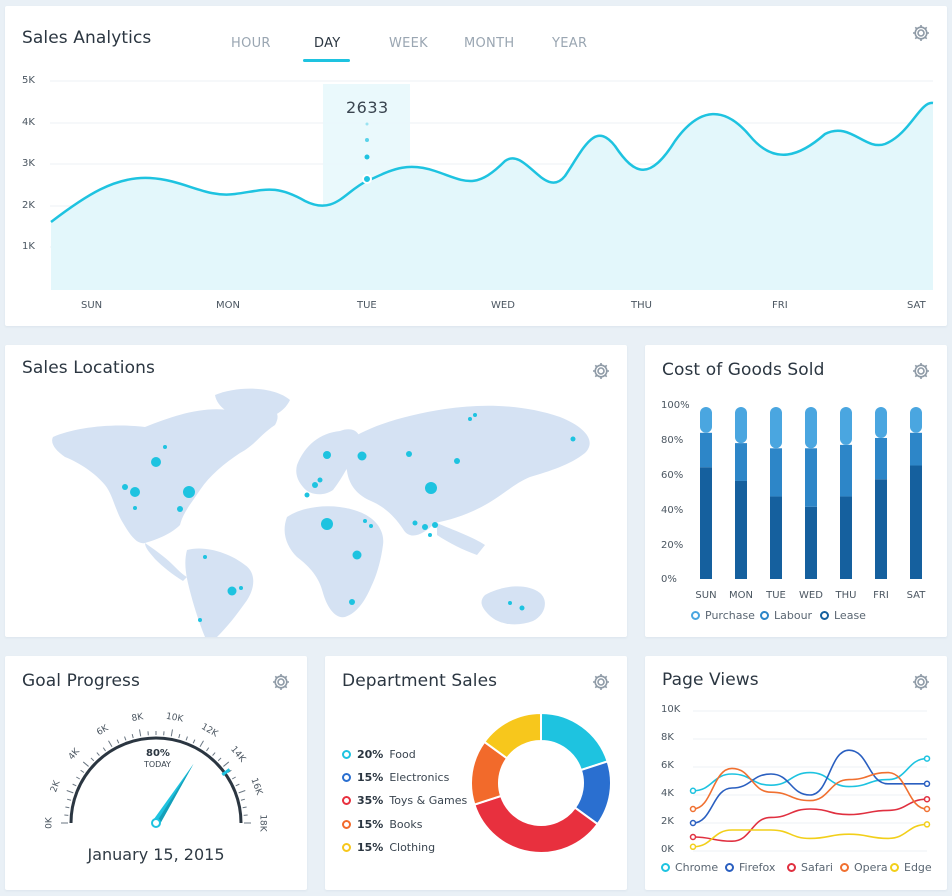  Describe the element at coordinates (420, 681) in the screenshot. I see `department-sales-title: Department Sales` at that location.